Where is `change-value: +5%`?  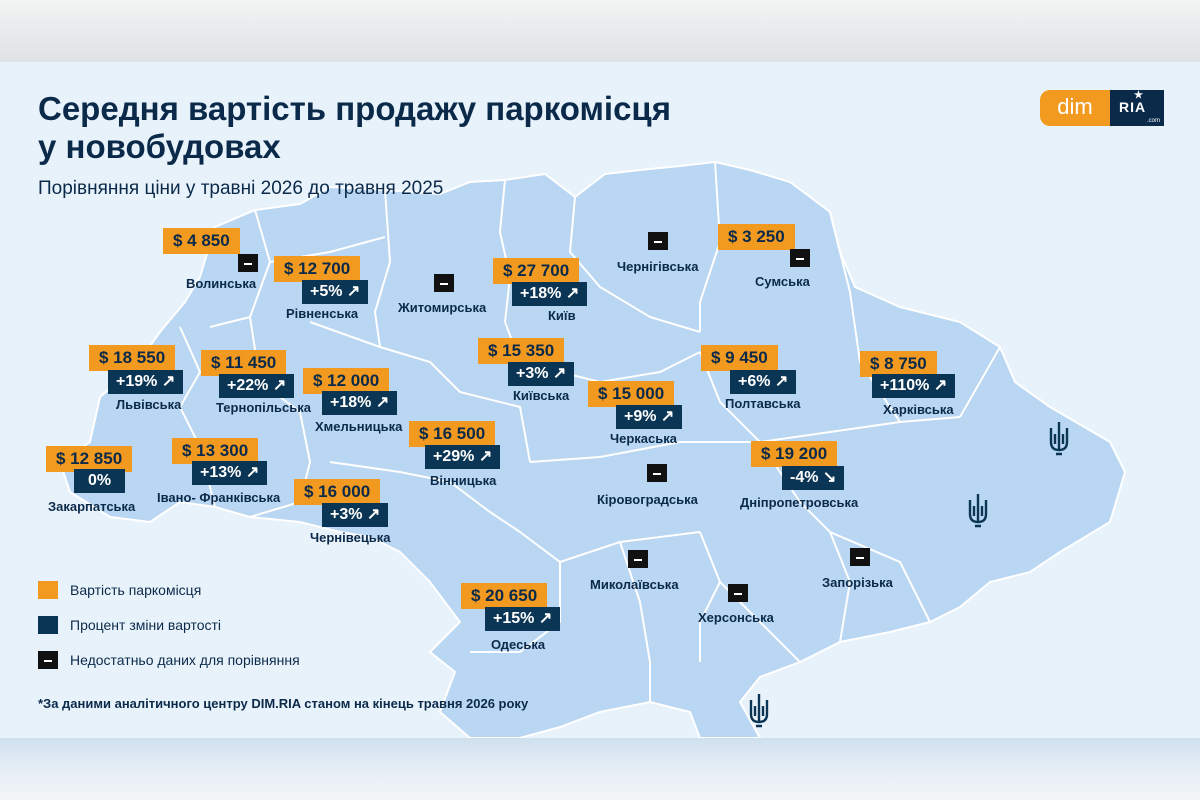 change-value: +5% is located at coordinates (326, 291).